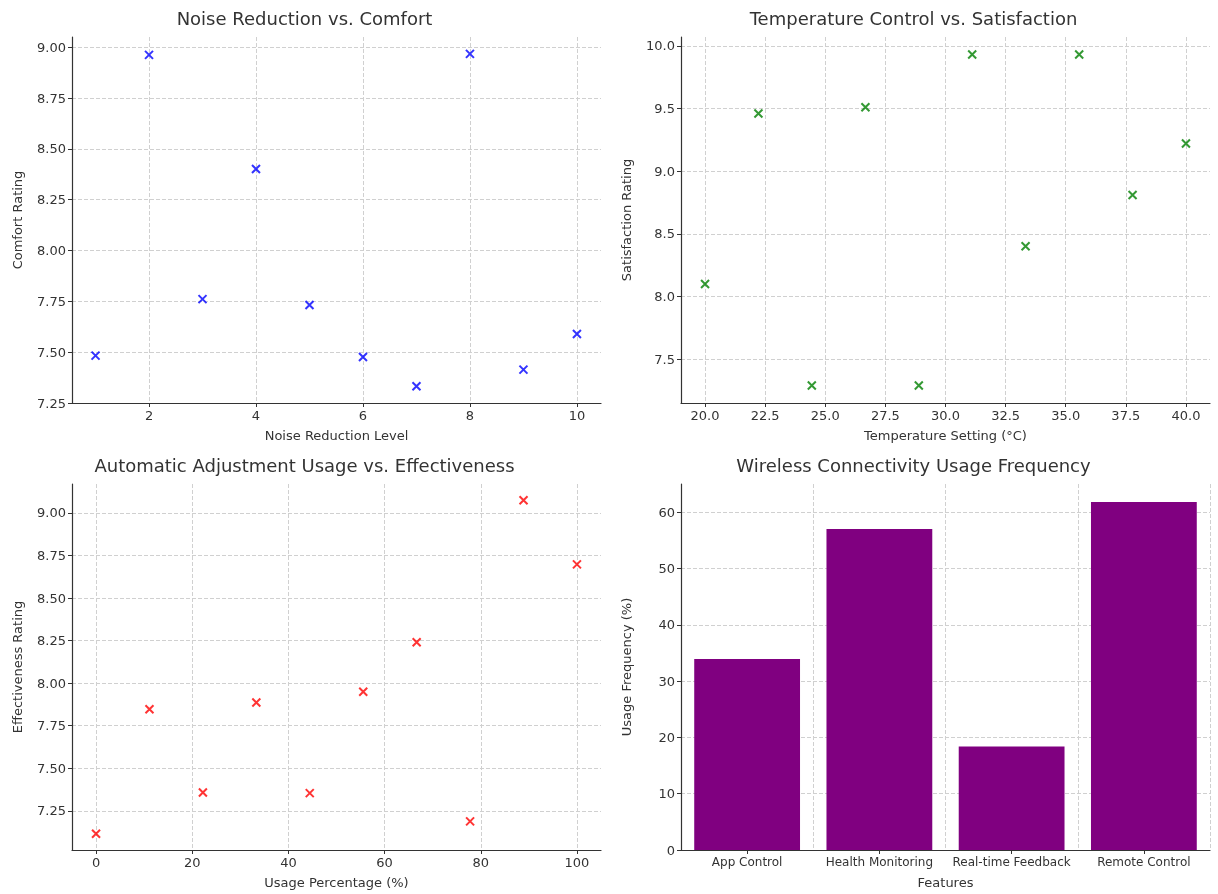 The width and height of the screenshot is (1218, 894). I want to click on y-tick-label: 50, so click(666, 568).